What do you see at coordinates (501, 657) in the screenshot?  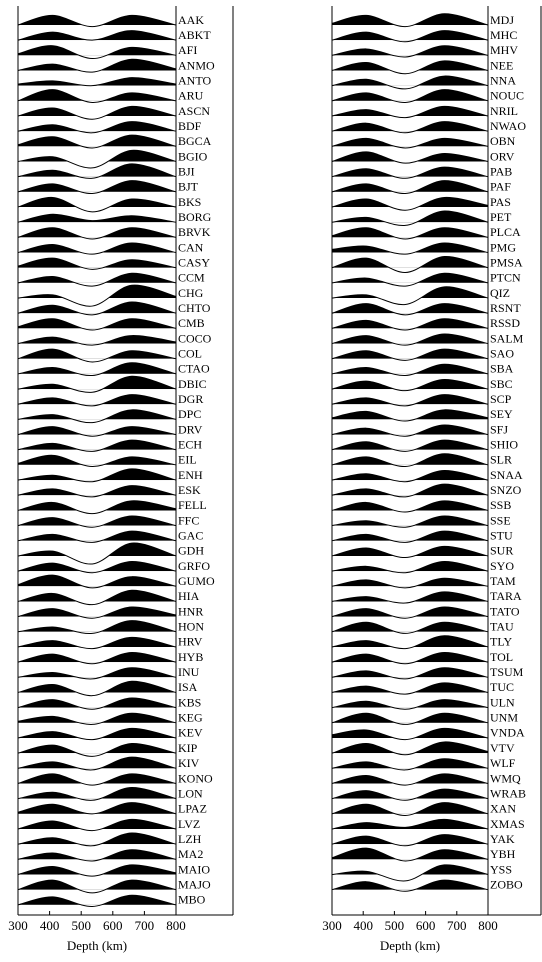 I see `station-label: TOL` at bounding box center [501, 657].